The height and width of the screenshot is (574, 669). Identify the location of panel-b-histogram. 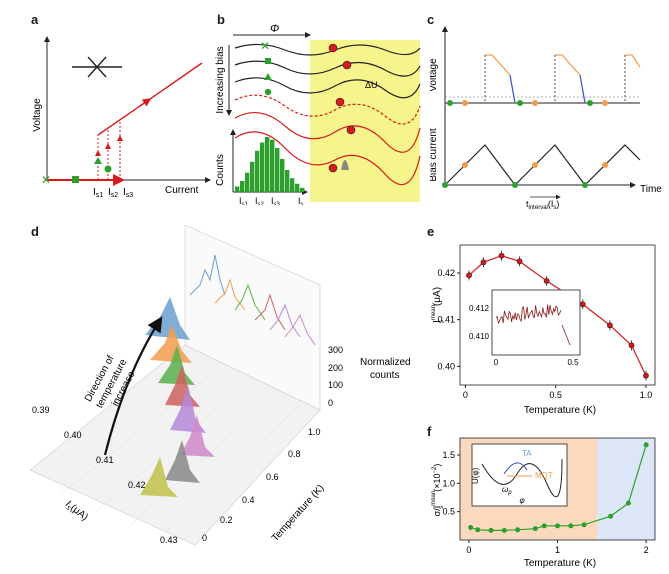
(270, 164).